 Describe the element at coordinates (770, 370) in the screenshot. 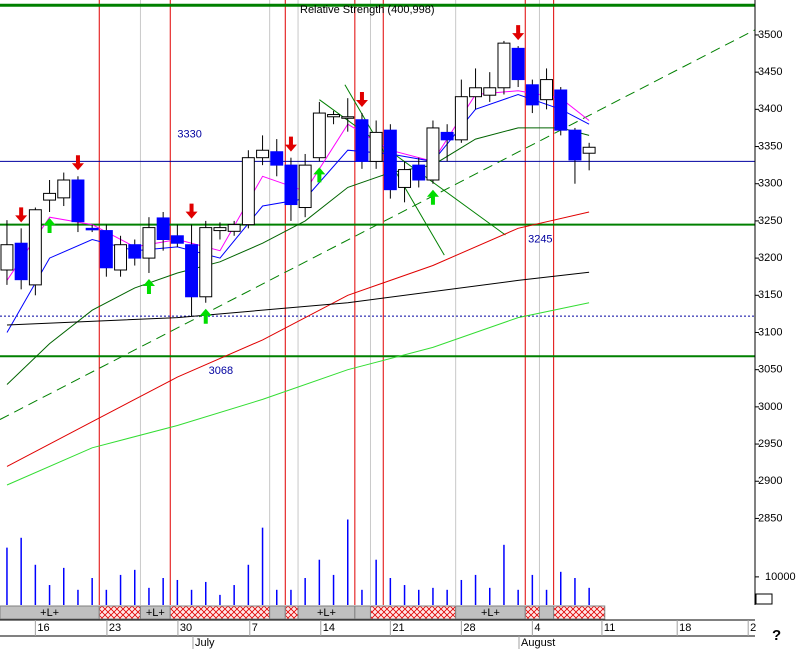

I see `y-tick-label: 3050` at that location.